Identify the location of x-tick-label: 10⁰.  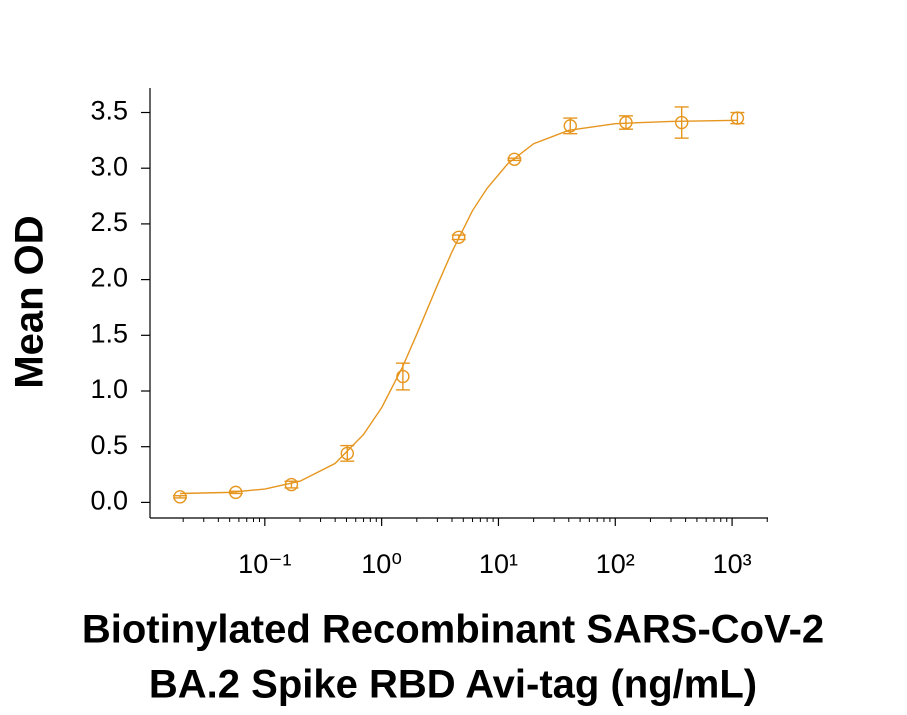
(381, 564).